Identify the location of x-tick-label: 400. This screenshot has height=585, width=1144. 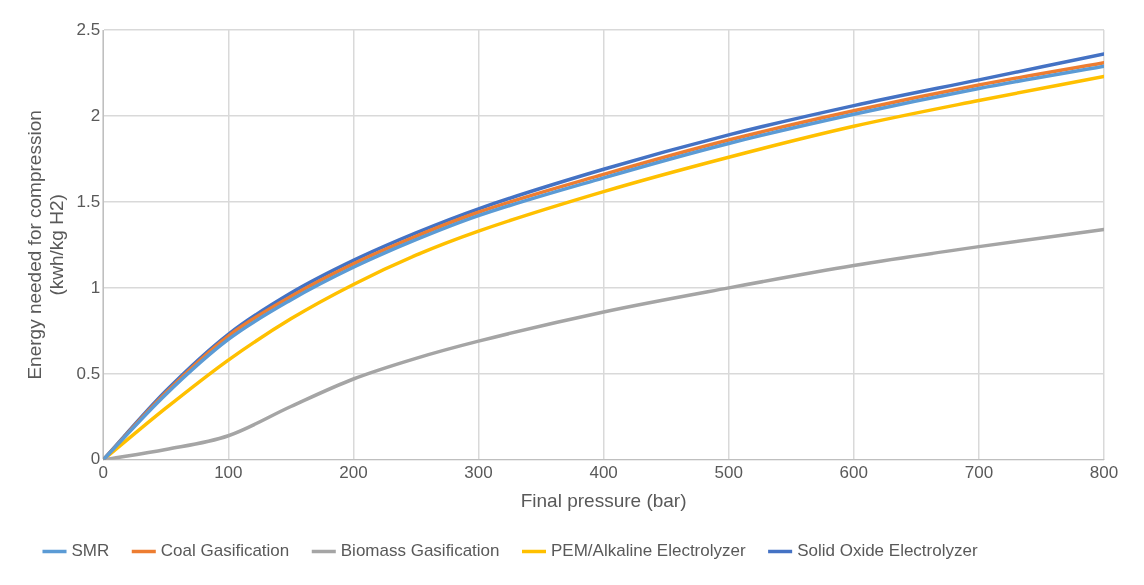
(603, 472).